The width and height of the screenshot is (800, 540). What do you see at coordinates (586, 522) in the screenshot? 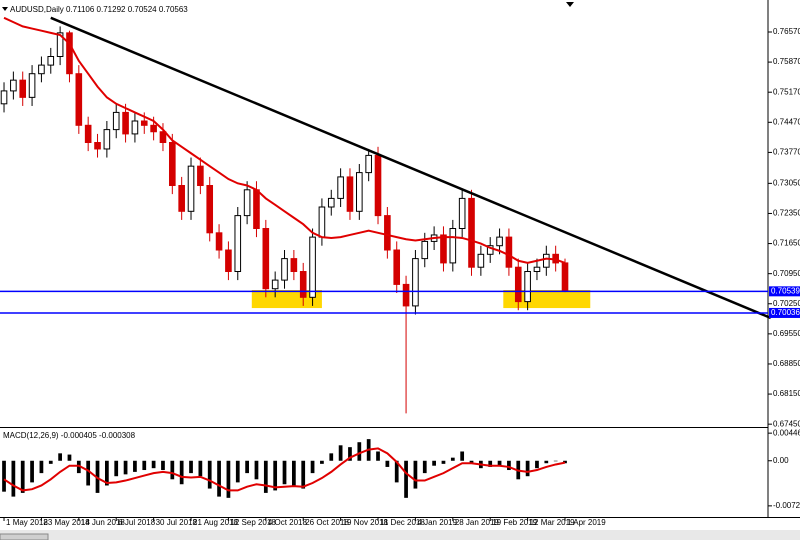
I see `x-tick-label: 1 Apr 2019` at bounding box center [586, 522].